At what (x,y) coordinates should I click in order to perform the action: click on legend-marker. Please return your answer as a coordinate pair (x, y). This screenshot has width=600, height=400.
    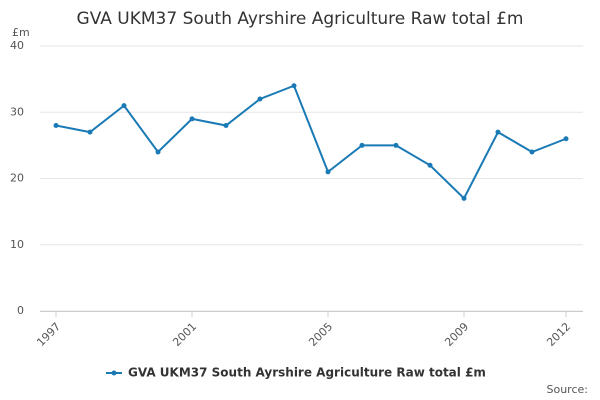
    Looking at the image, I should click on (114, 373).